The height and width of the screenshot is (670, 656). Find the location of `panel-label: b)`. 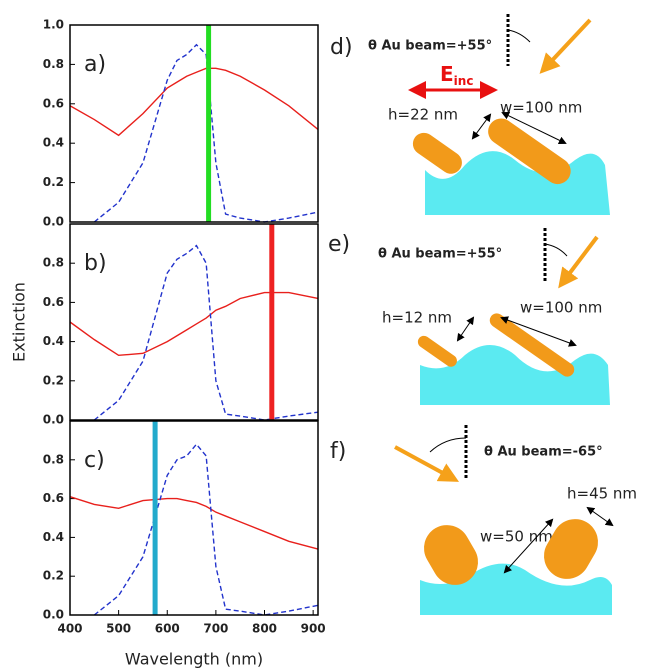

panel-label: b) is located at coordinates (95, 263).